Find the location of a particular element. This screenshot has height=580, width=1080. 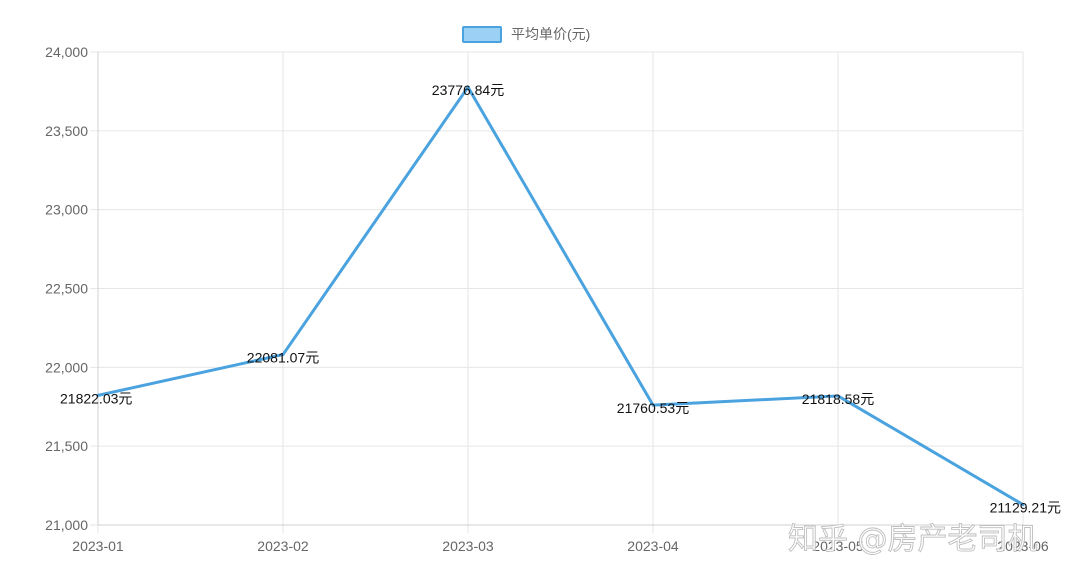

y-tick-label: 21,500 is located at coordinates (66, 446).